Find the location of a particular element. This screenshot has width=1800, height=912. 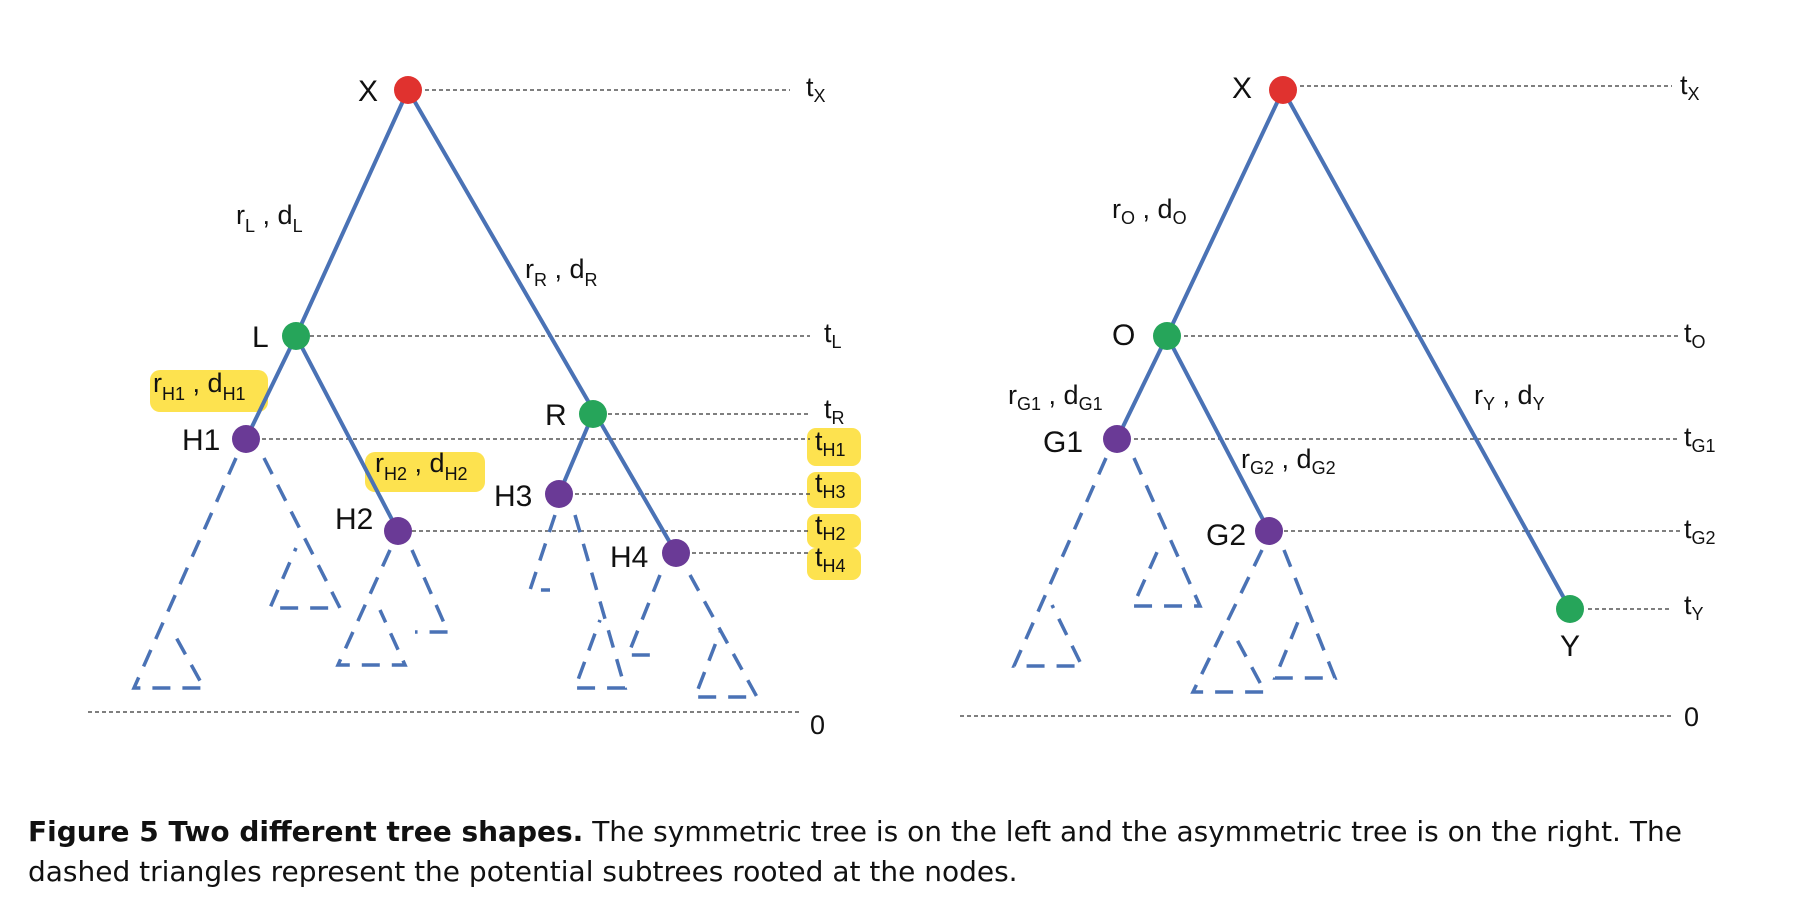

edge-L-H1 is located at coordinates (271, 387).